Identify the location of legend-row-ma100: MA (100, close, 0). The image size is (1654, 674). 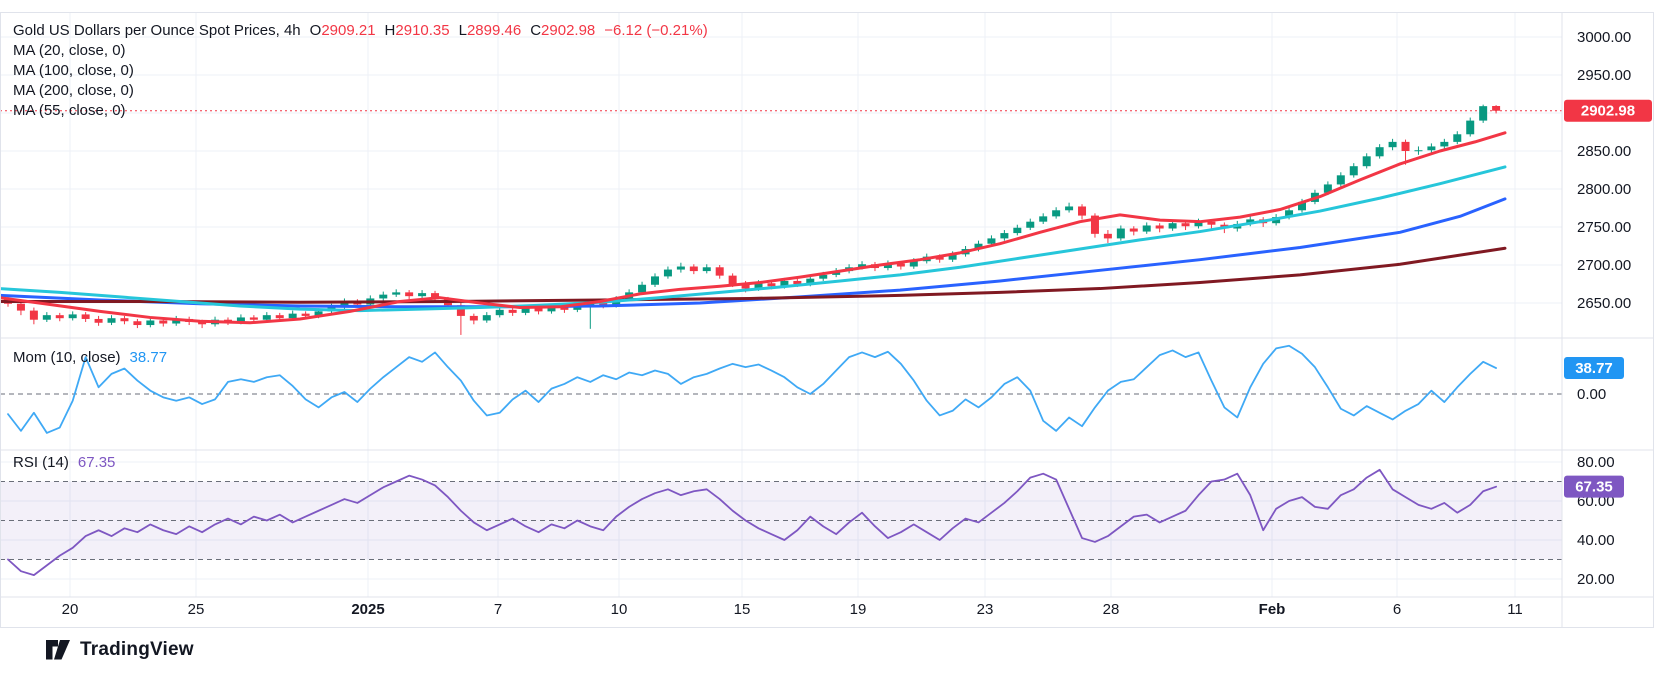
(73, 70).